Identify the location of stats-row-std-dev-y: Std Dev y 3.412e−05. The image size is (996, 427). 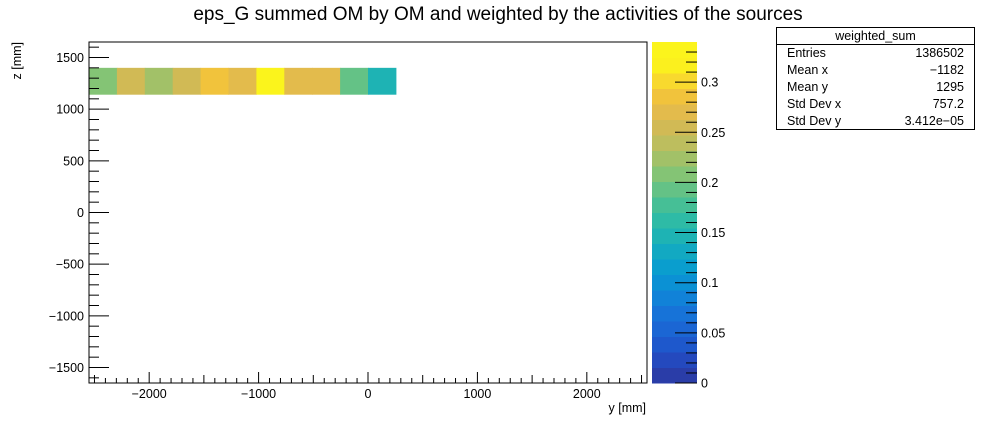
(875, 121).